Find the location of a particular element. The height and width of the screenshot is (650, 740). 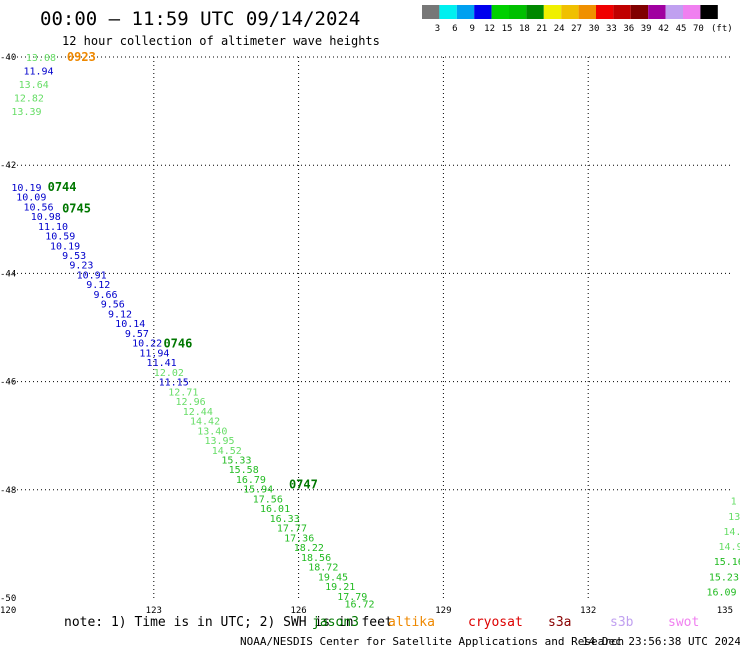

wave-height-label: 10.14 is located at coordinates (130, 324).